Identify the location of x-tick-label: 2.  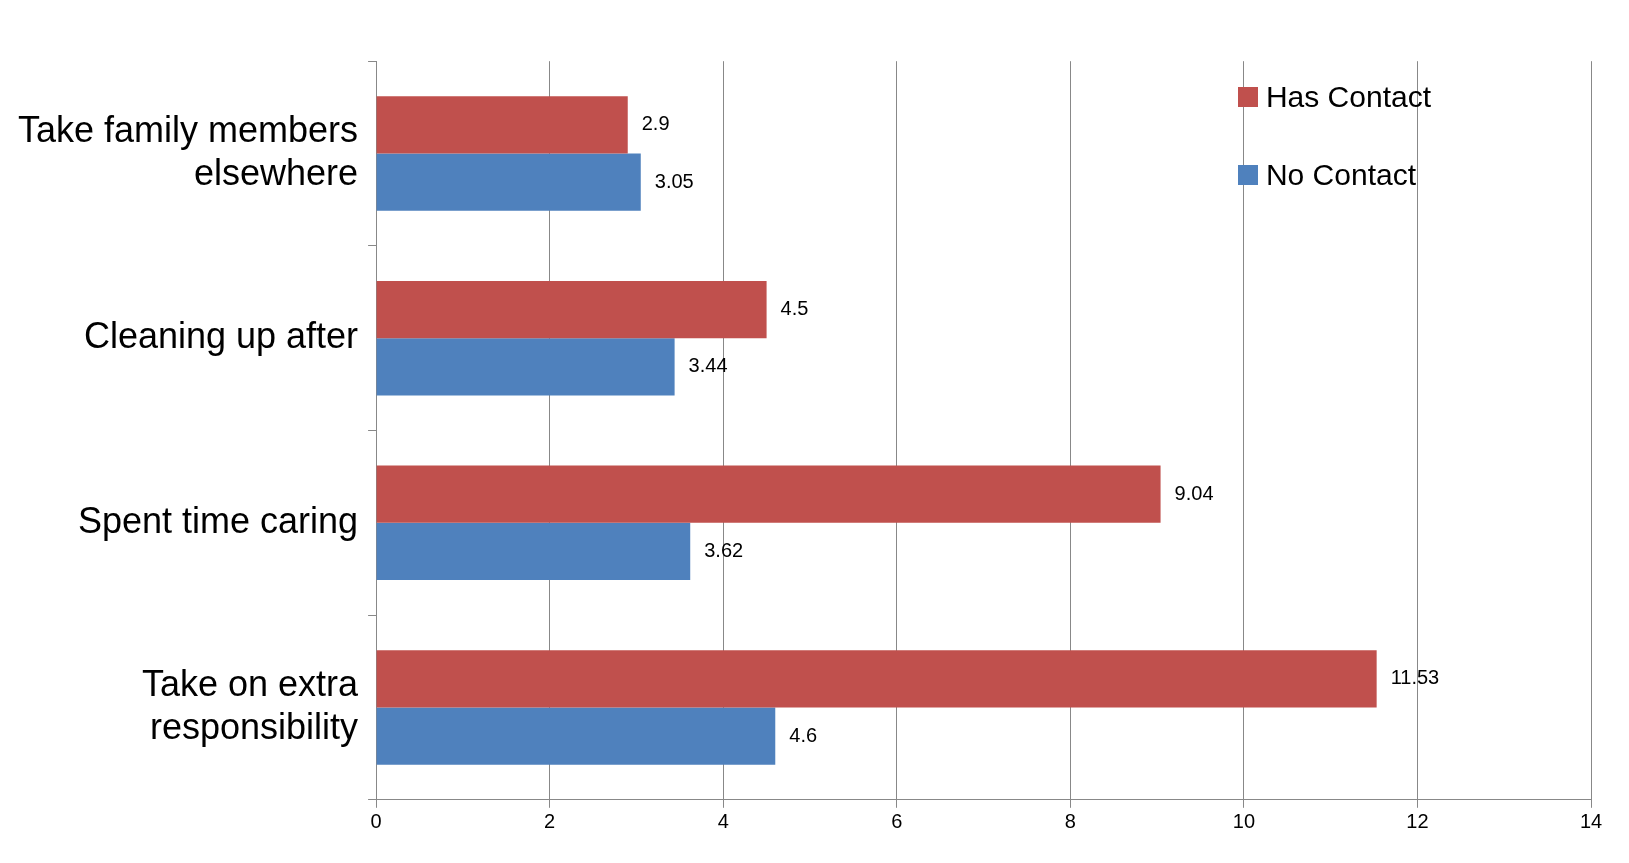
(550, 821).